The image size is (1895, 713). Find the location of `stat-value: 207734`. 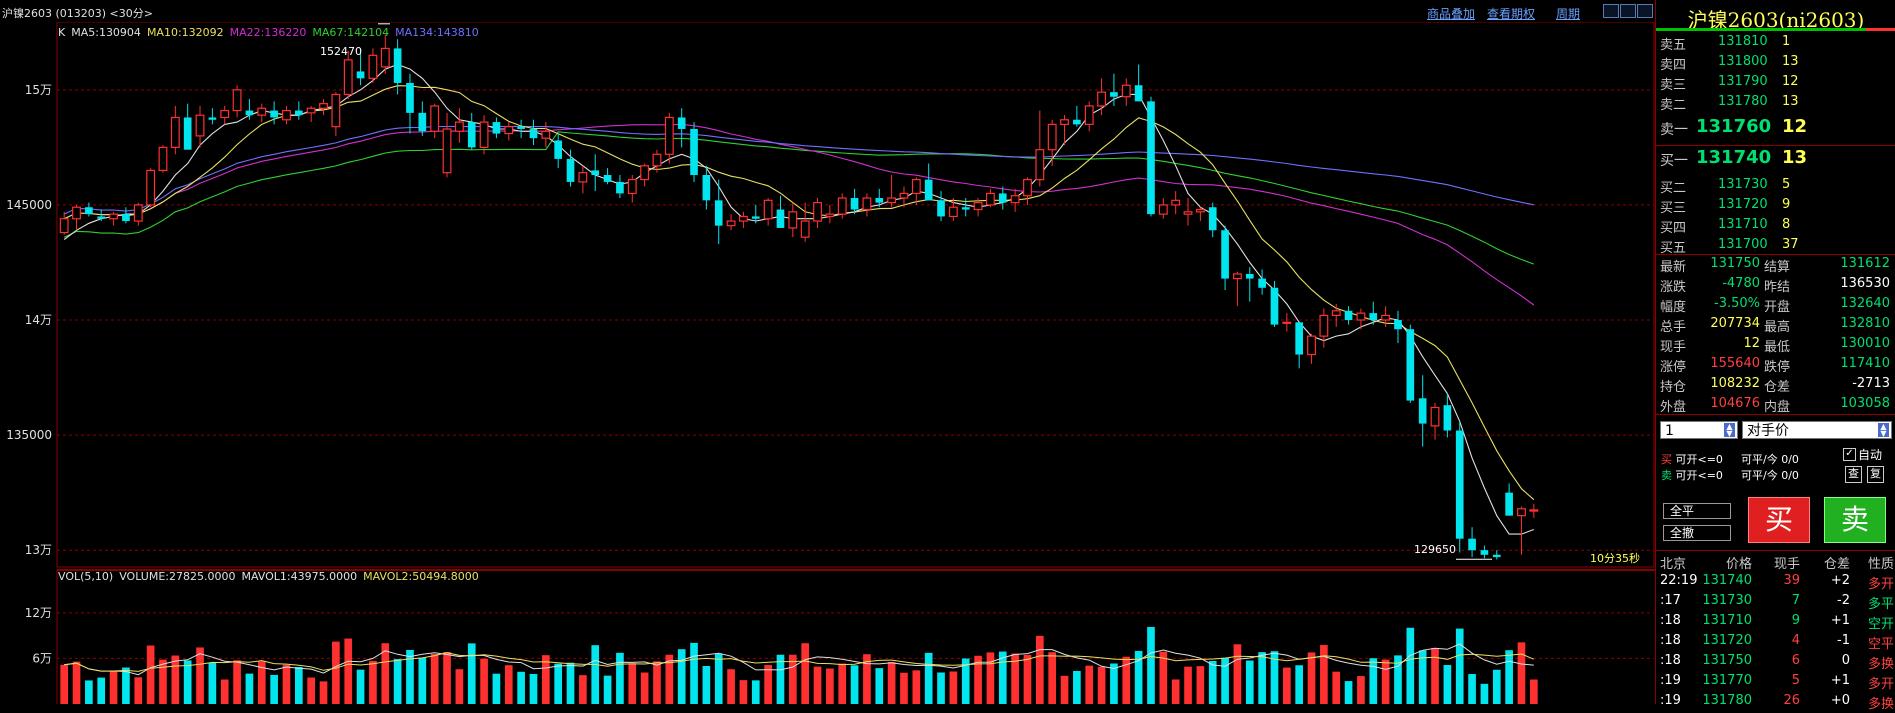

stat-value: 207734 is located at coordinates (1735, 323).